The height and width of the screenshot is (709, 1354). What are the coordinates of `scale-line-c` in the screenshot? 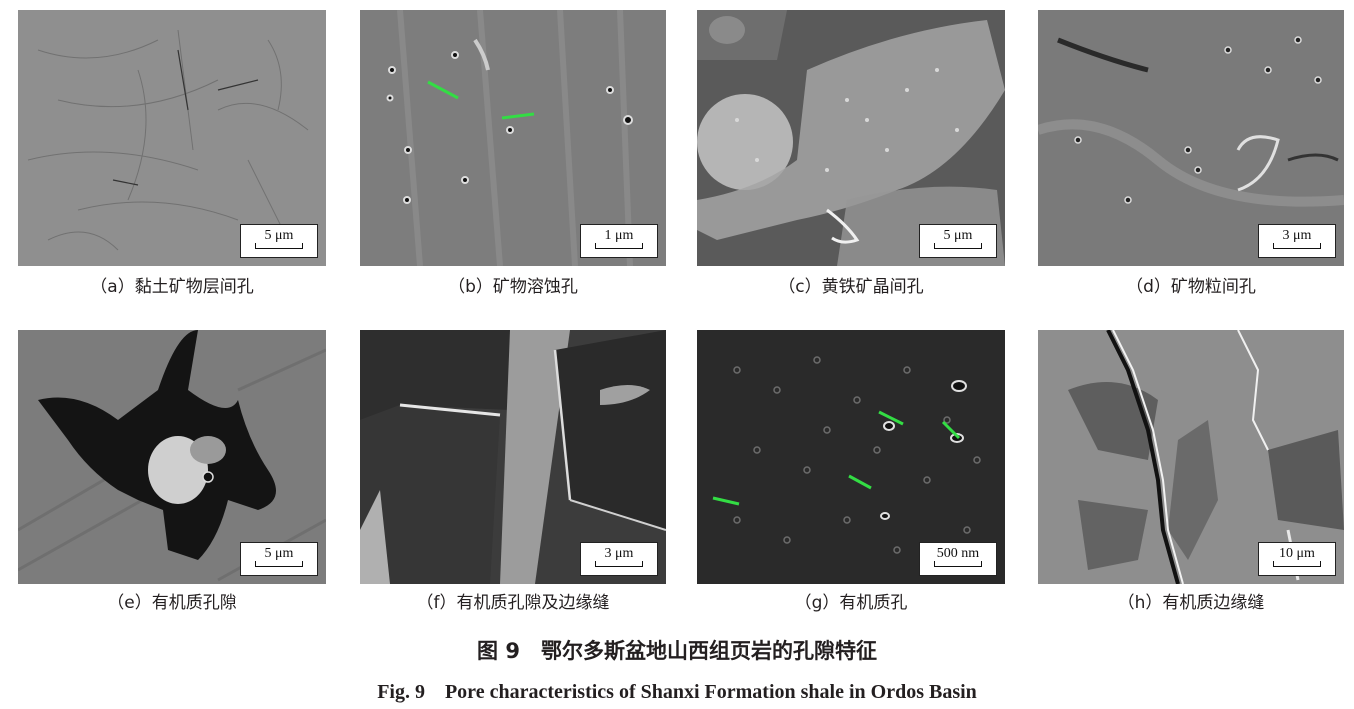 It's located at (958, 246).